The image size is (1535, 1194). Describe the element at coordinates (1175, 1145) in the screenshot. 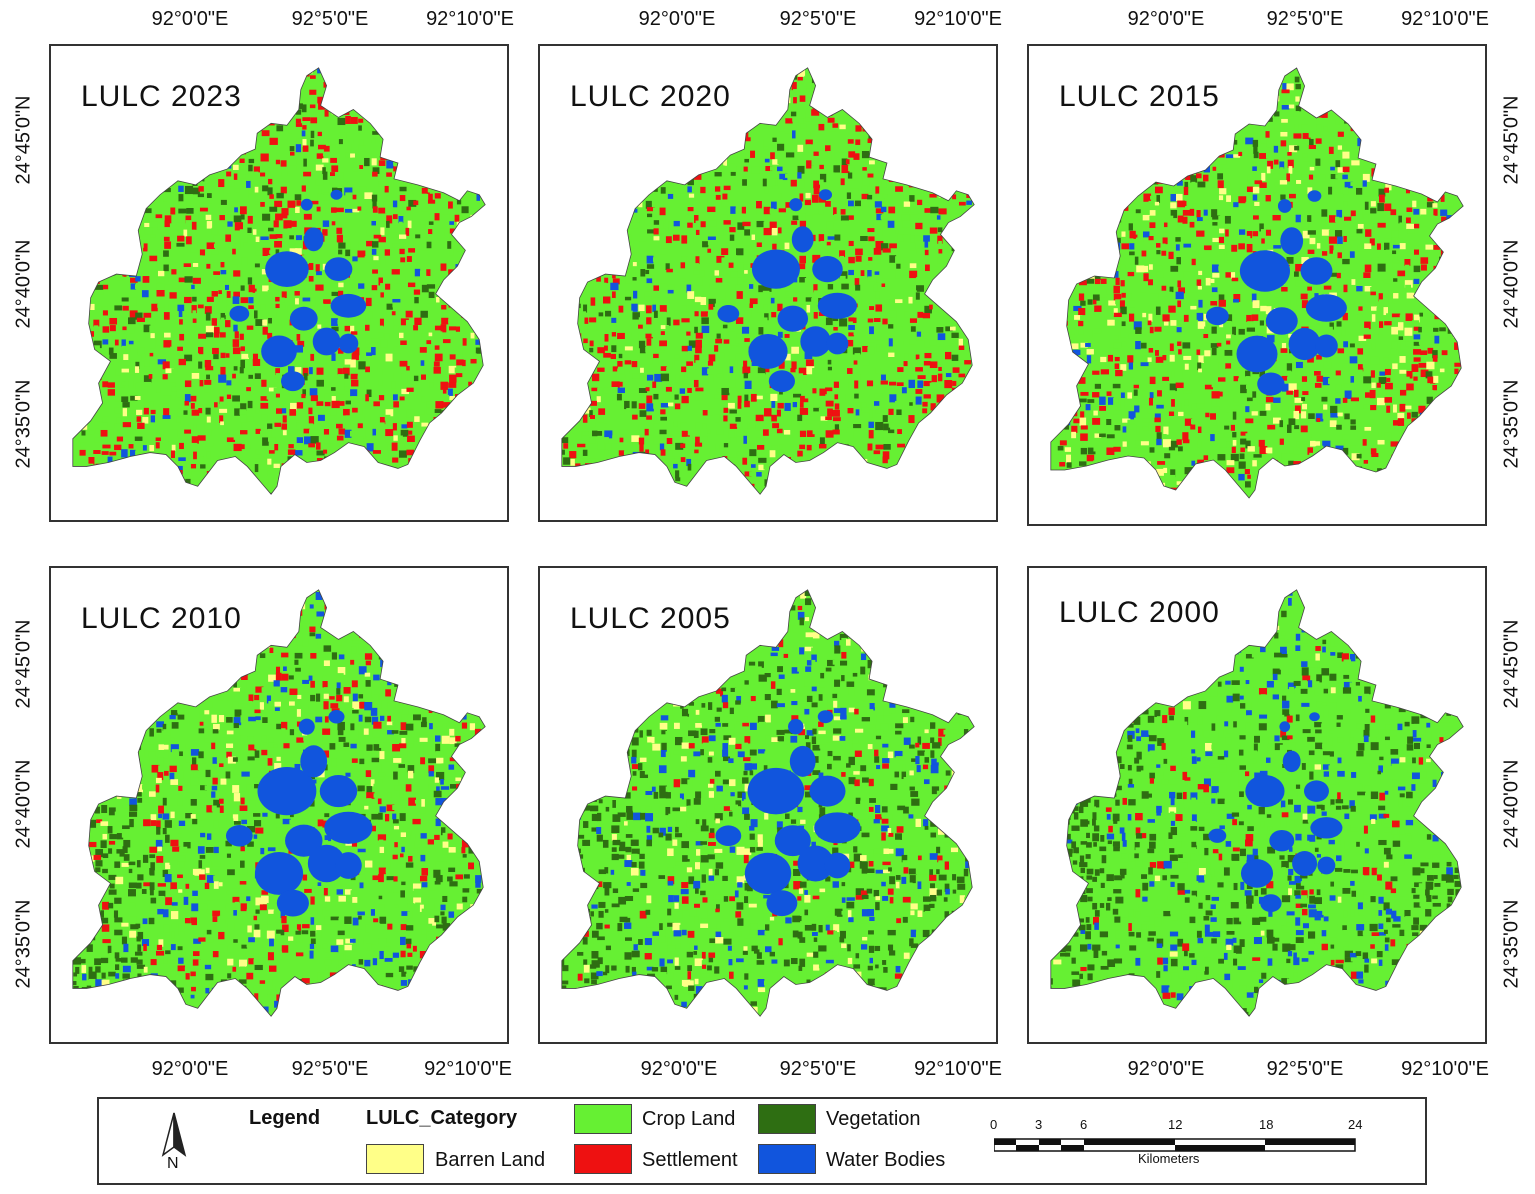

I see `scale-bar` at that location.